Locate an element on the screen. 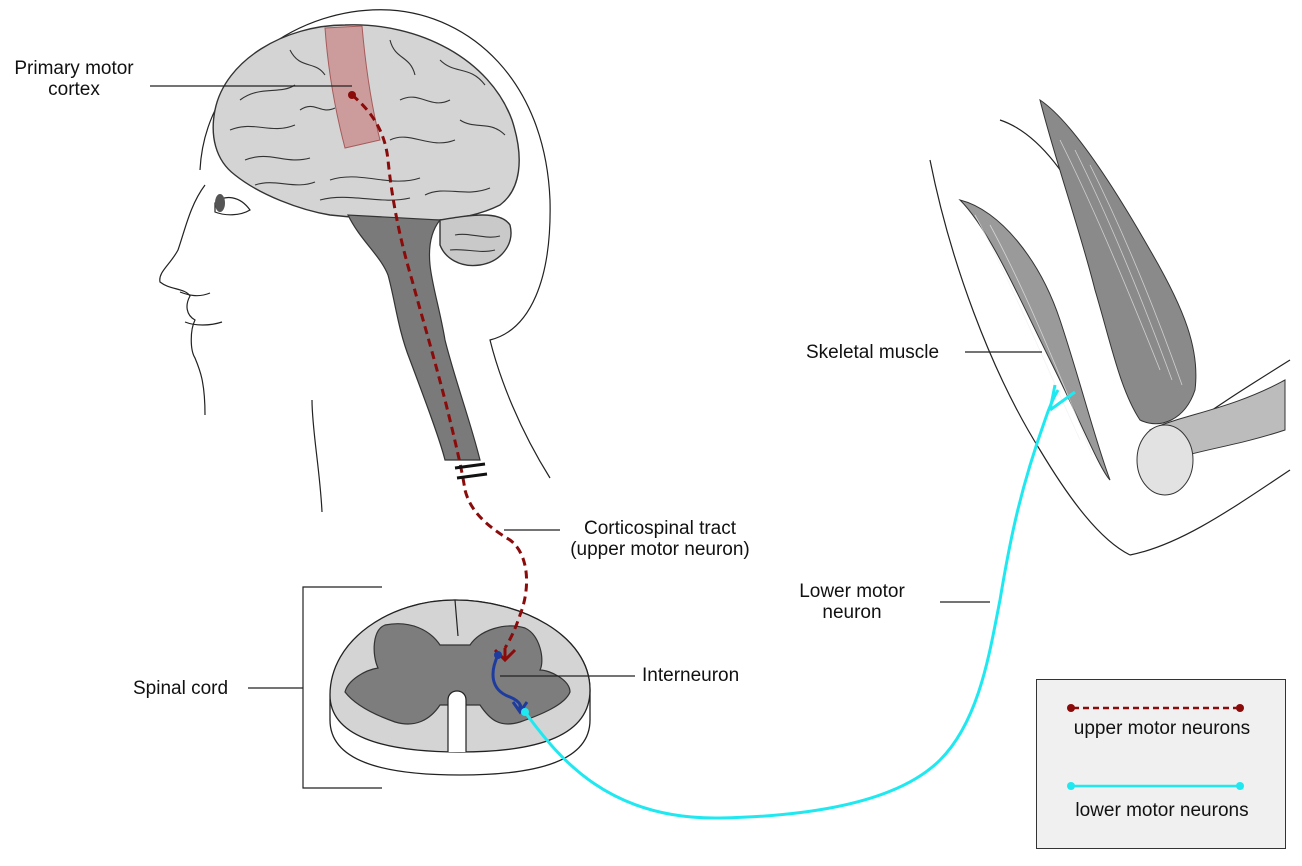 The width and height of the screenshot is (1302, 866). spinal-cord-bracket is located at coordinates (315, 687).